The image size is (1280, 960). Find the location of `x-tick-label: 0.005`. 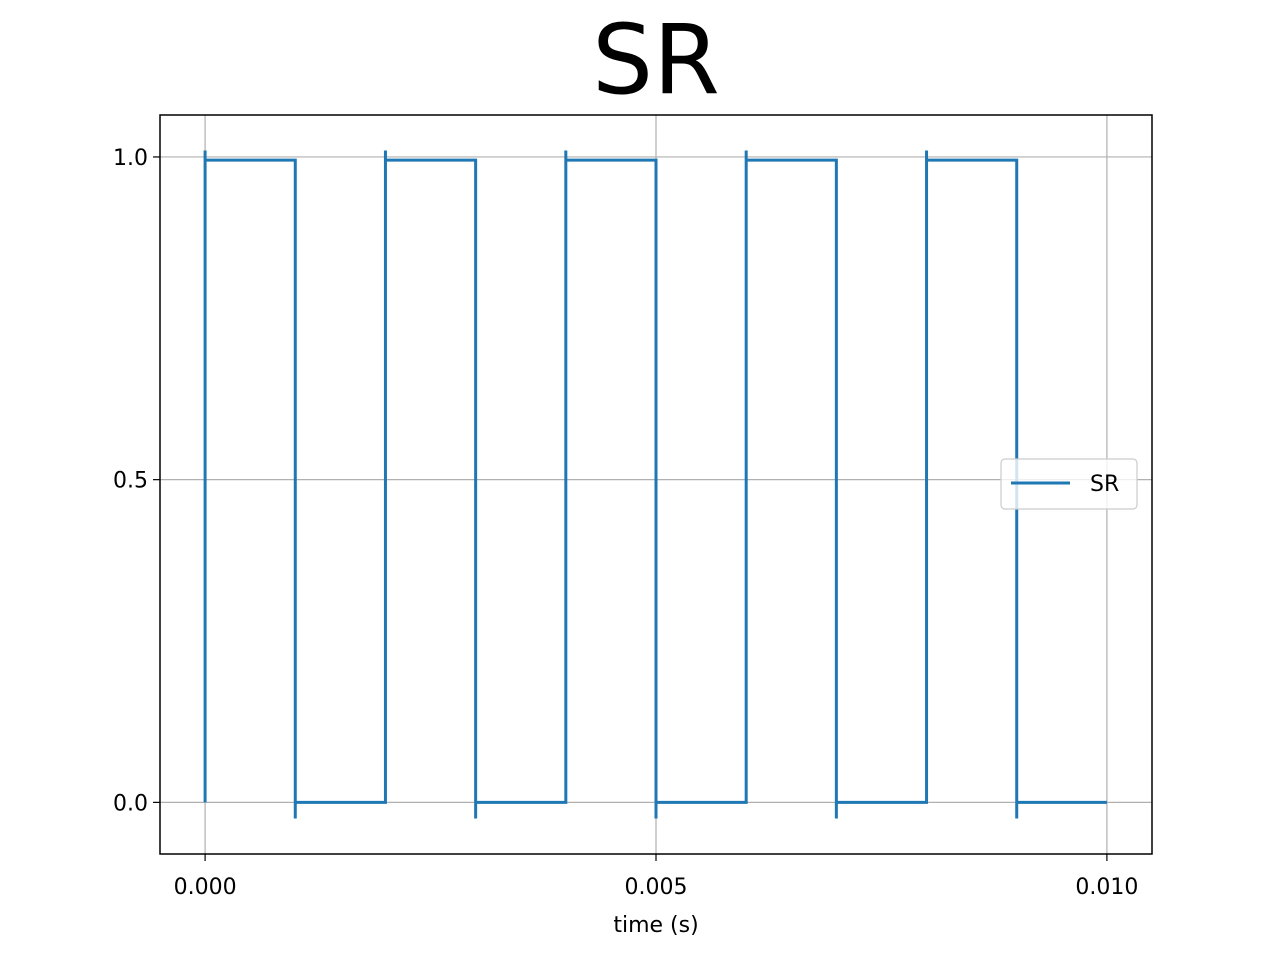

x-tick-label: 0.005 is located at coordinates (656, 887).